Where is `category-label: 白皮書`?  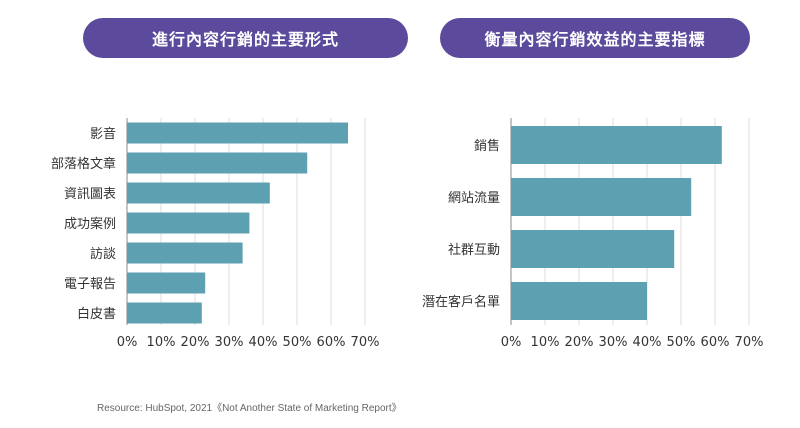 category-label: 白皮書 is located at coordinates (96, 314).